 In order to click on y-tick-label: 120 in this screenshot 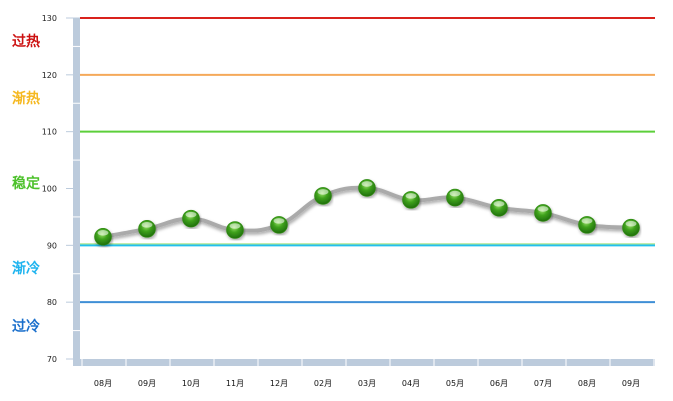, I will do `click(49, 75)`.